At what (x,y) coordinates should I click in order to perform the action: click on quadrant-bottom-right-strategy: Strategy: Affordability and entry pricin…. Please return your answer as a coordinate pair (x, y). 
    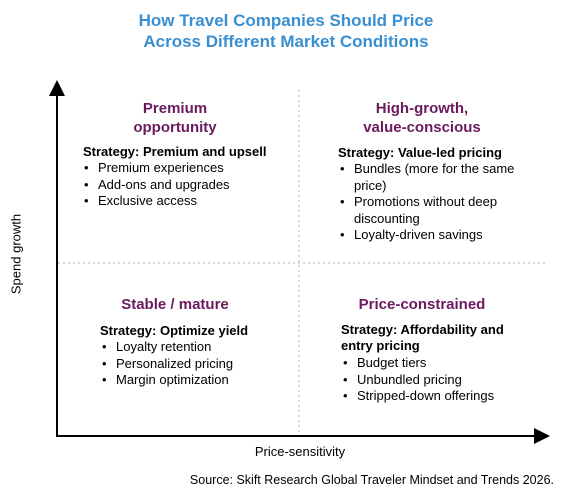
    Looking at the image, I should click on (422, 337).